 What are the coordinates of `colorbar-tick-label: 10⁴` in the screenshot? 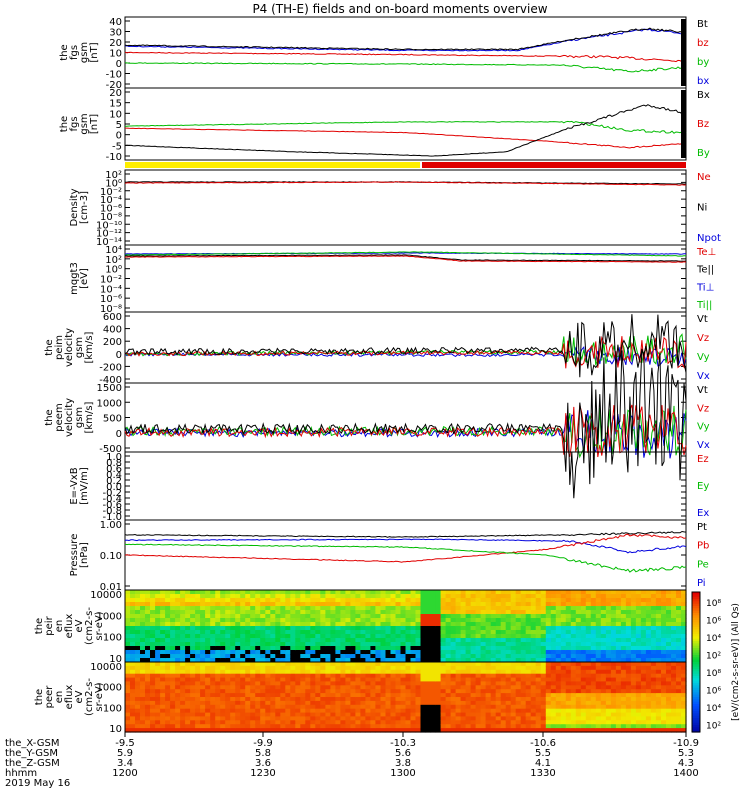 It's located at (713, 639).